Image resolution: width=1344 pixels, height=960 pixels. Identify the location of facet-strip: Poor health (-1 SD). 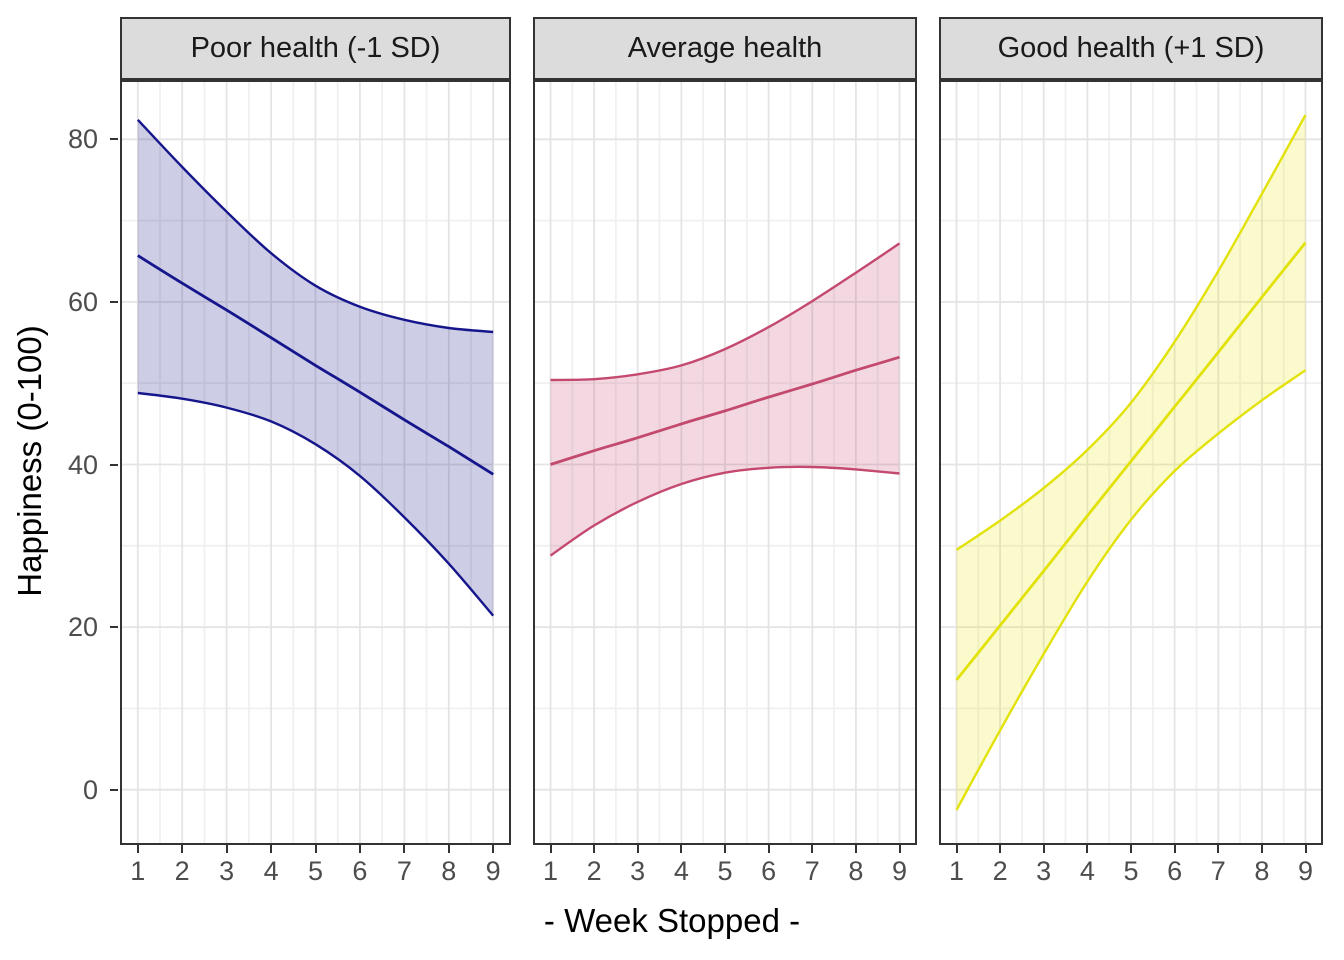
(315, 48).